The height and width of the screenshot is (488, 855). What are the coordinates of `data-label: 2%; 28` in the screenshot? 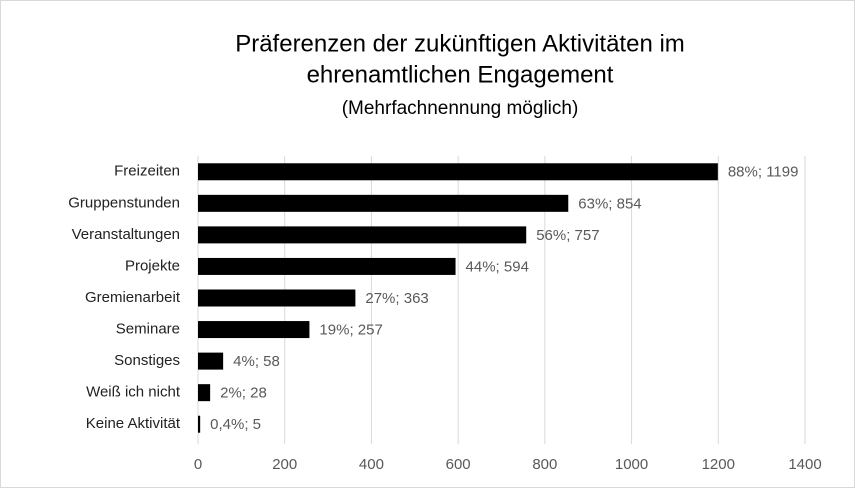 It's located at (243, 393).